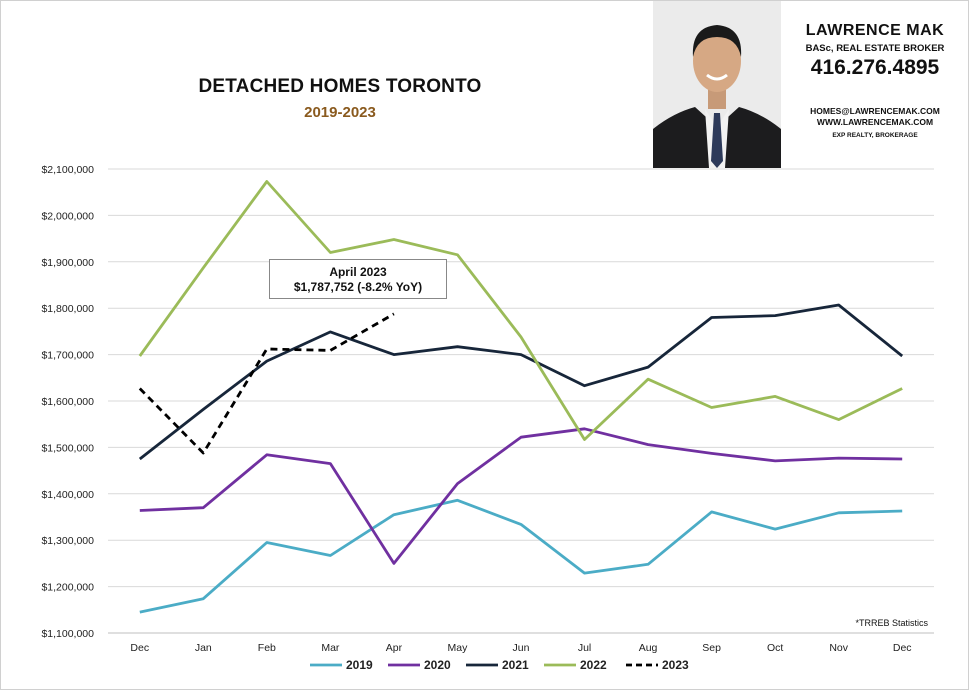 Image resolution: width=969 pixels, height=690 pixels. What do you see at coordinates (499, 665) in the screenshot?
I see `legend: 2019 2020 2021 2022 2023` at bounding box center [499, 665].